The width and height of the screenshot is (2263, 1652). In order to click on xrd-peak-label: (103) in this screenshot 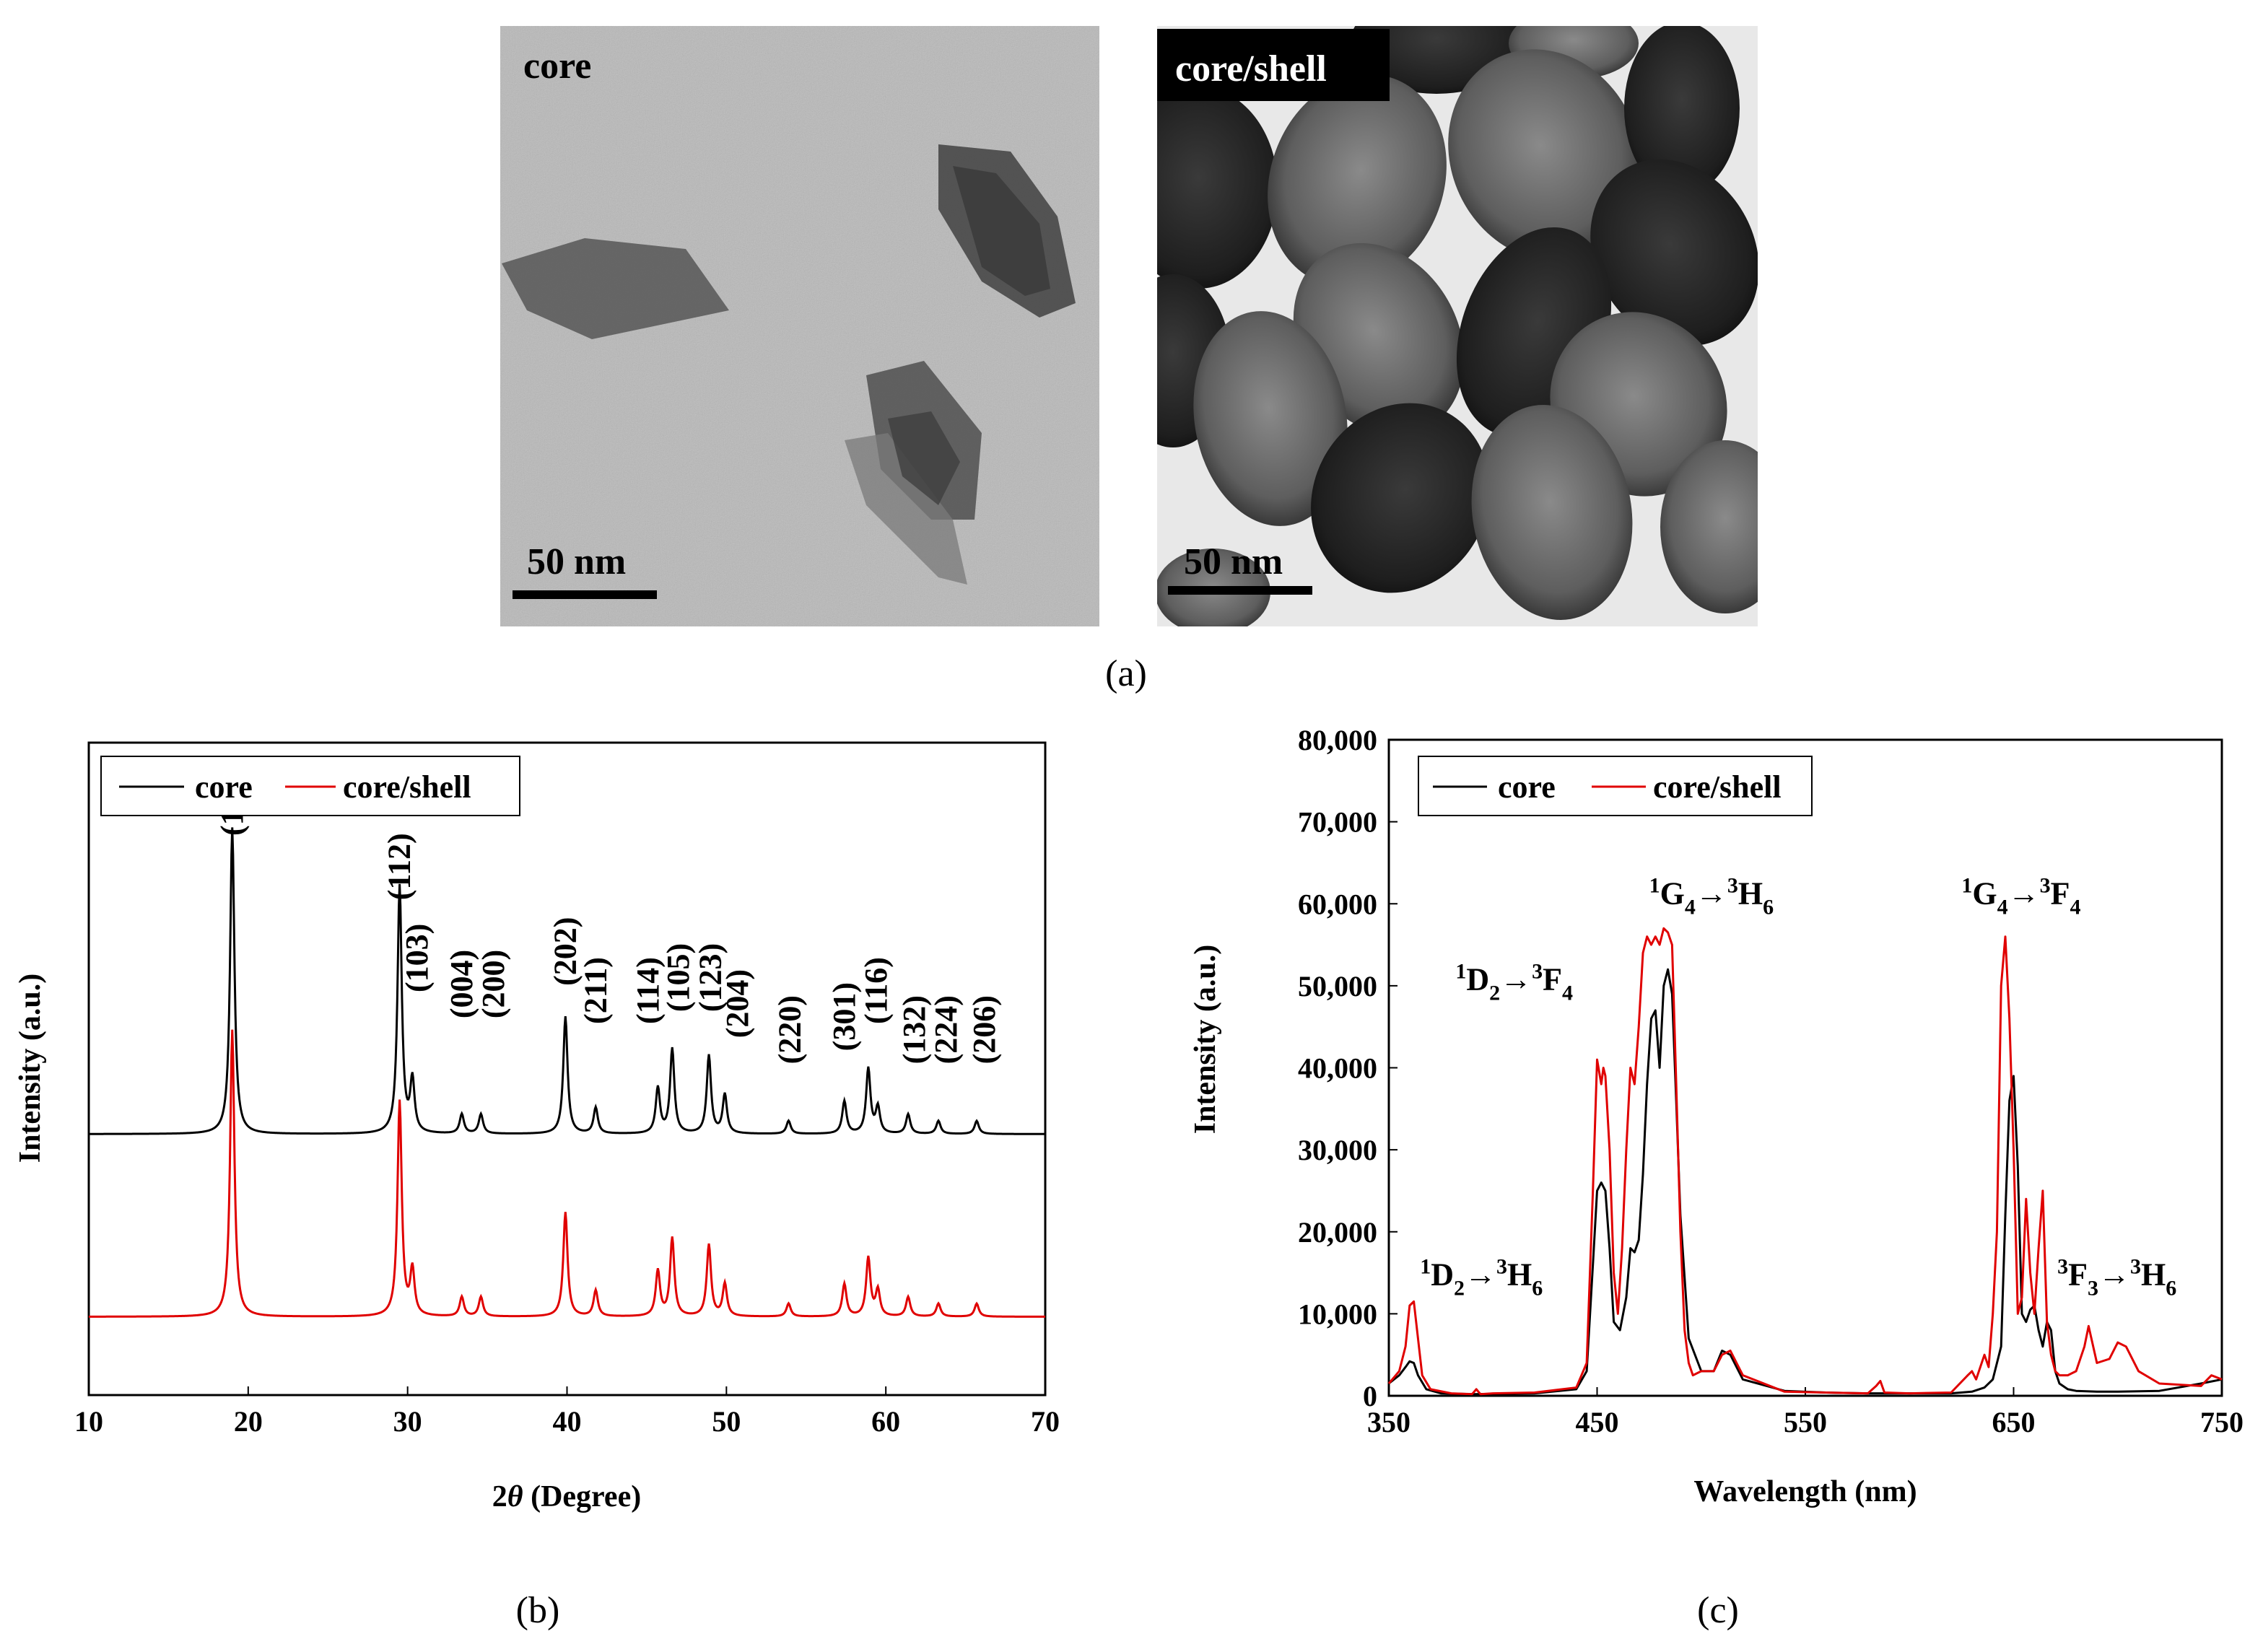, I will do `click(417, 958)`.